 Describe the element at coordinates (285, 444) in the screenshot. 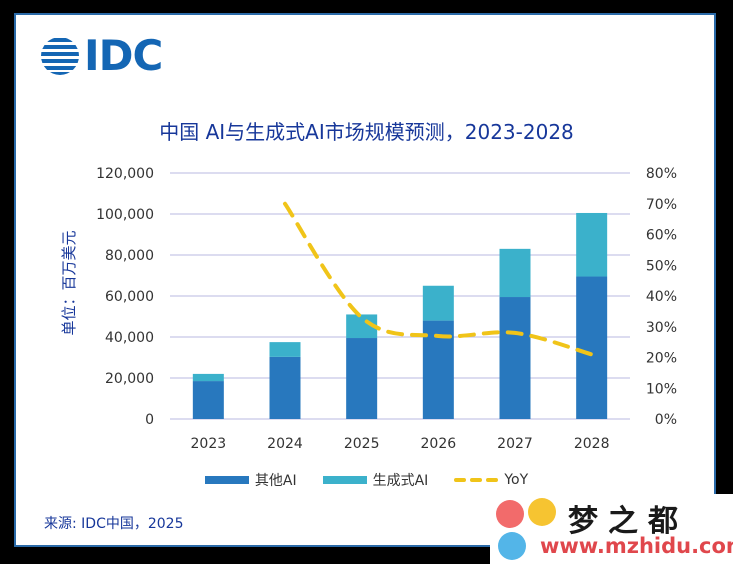

I see `x-tick-label: 2024` at that location.